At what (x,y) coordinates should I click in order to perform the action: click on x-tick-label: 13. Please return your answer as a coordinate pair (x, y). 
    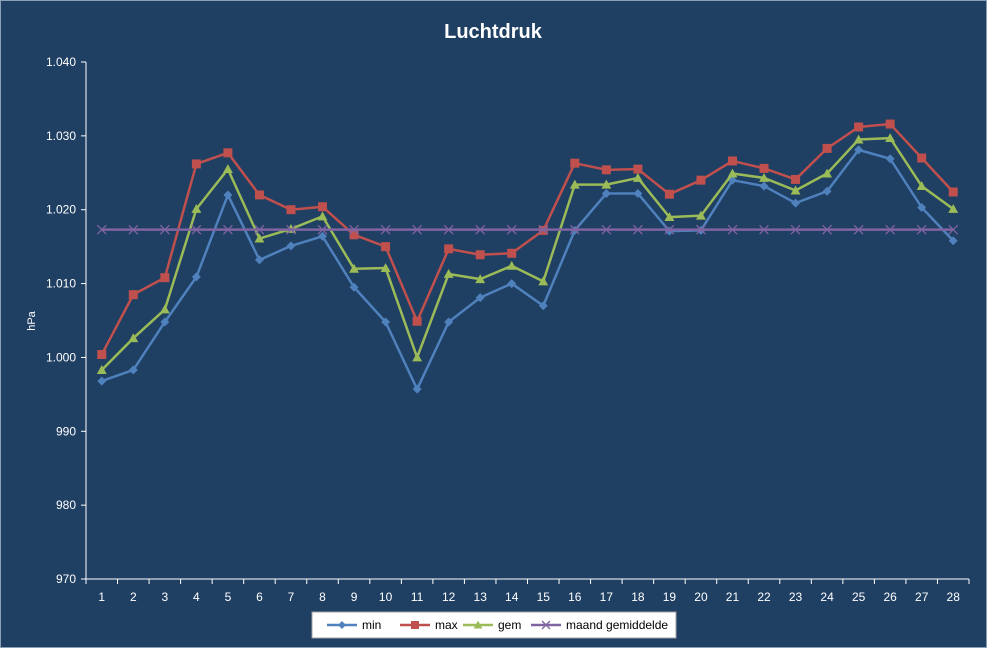
    Looking at the image, I should click on (481, 597).